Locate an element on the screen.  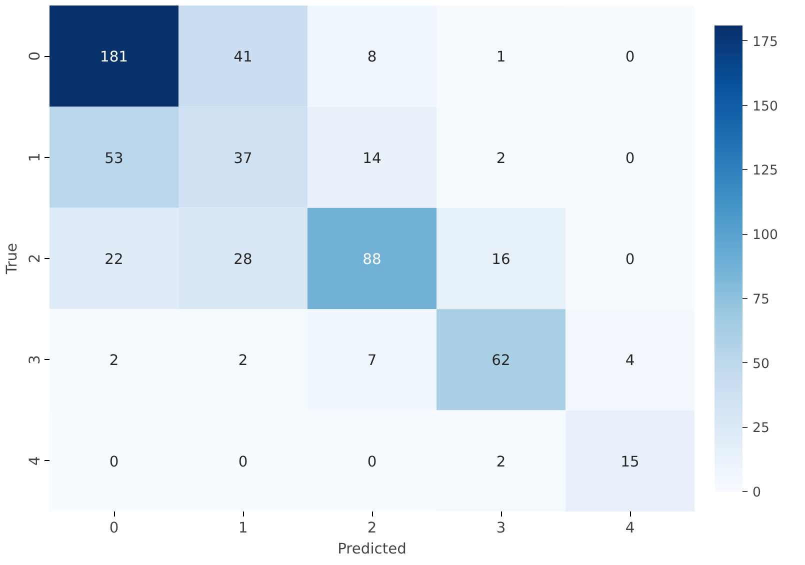
data-label: 15 is located at coordinates (630, 461).